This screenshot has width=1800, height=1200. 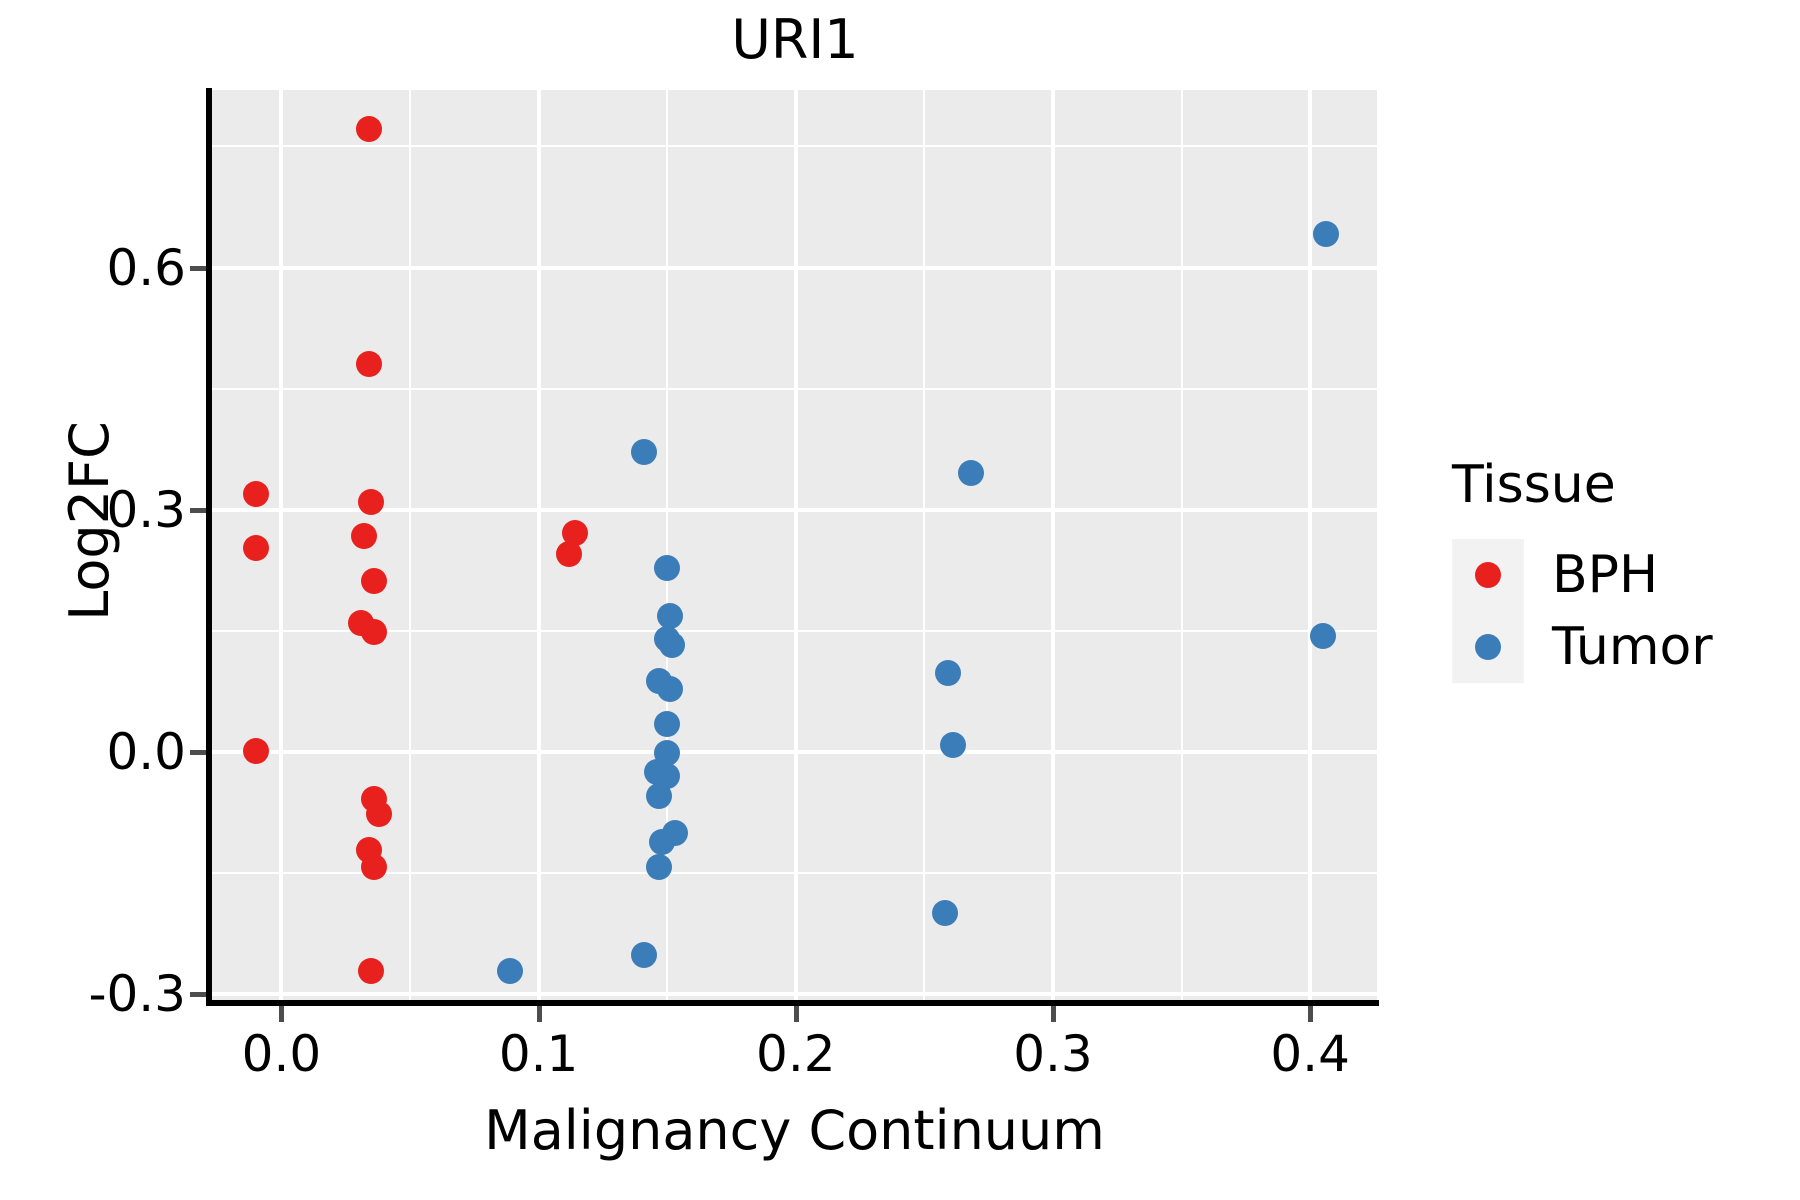 I want to click on x-axis-label: Malignancy Continuum, so click(x=794, y=1130).